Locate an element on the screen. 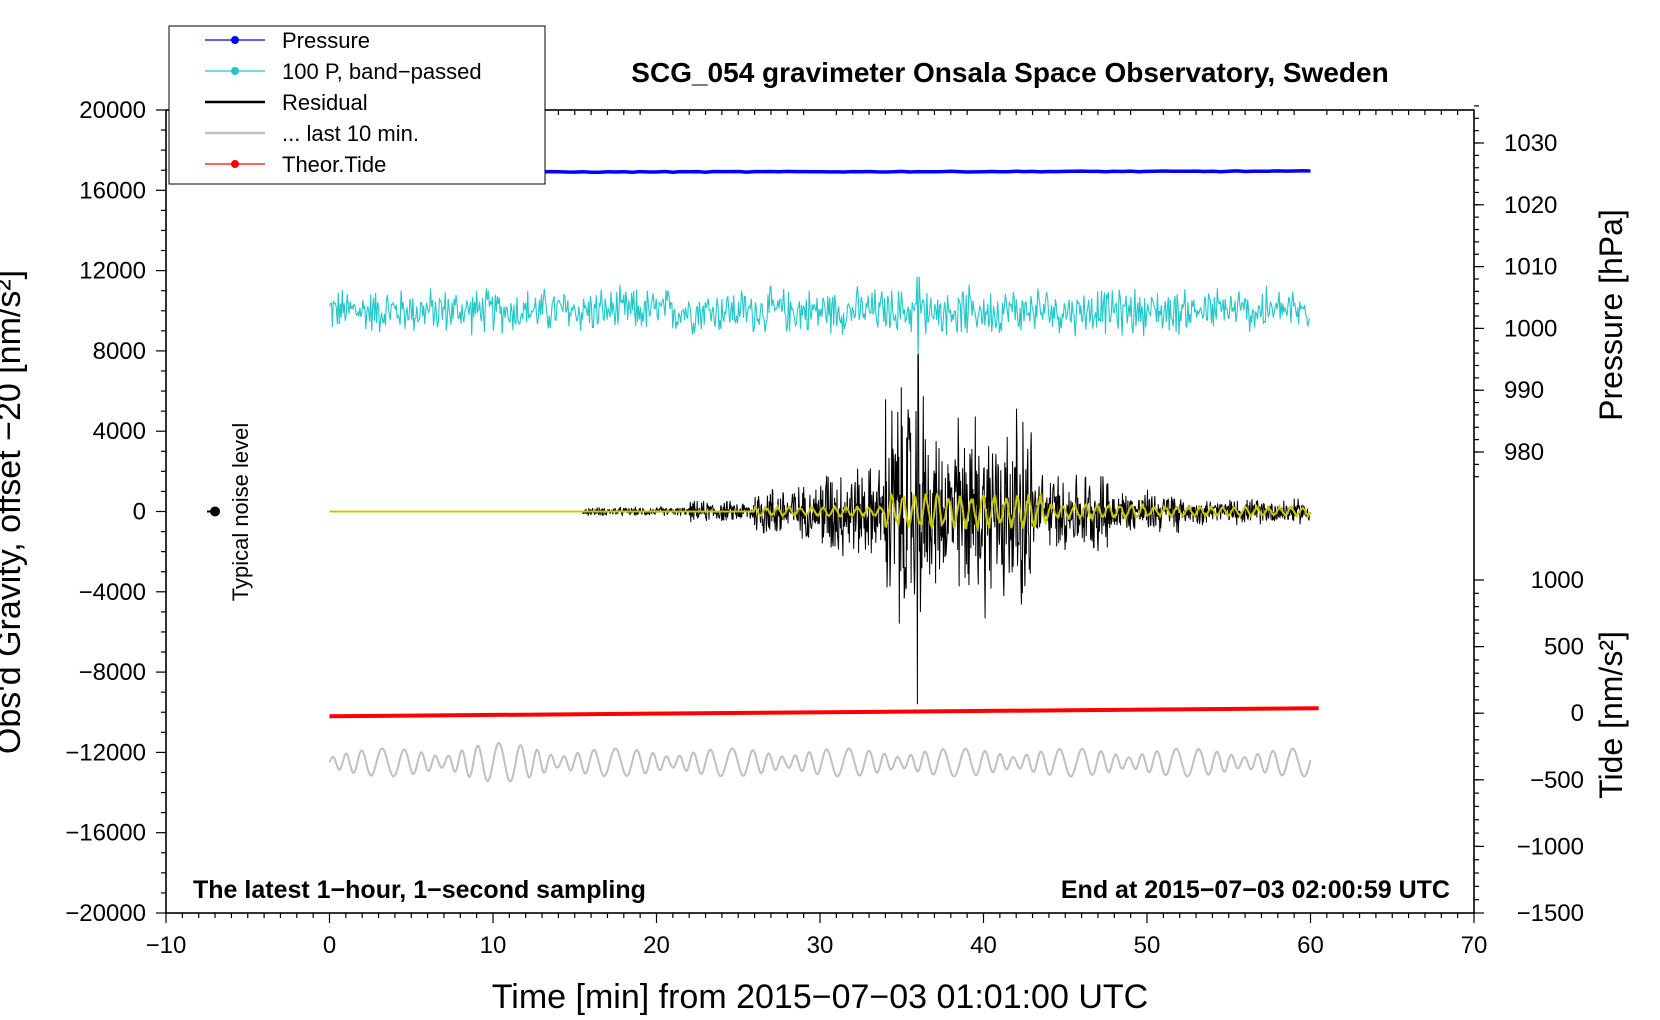  y-tick-label: −20000 is located at coordinates (105, 913).